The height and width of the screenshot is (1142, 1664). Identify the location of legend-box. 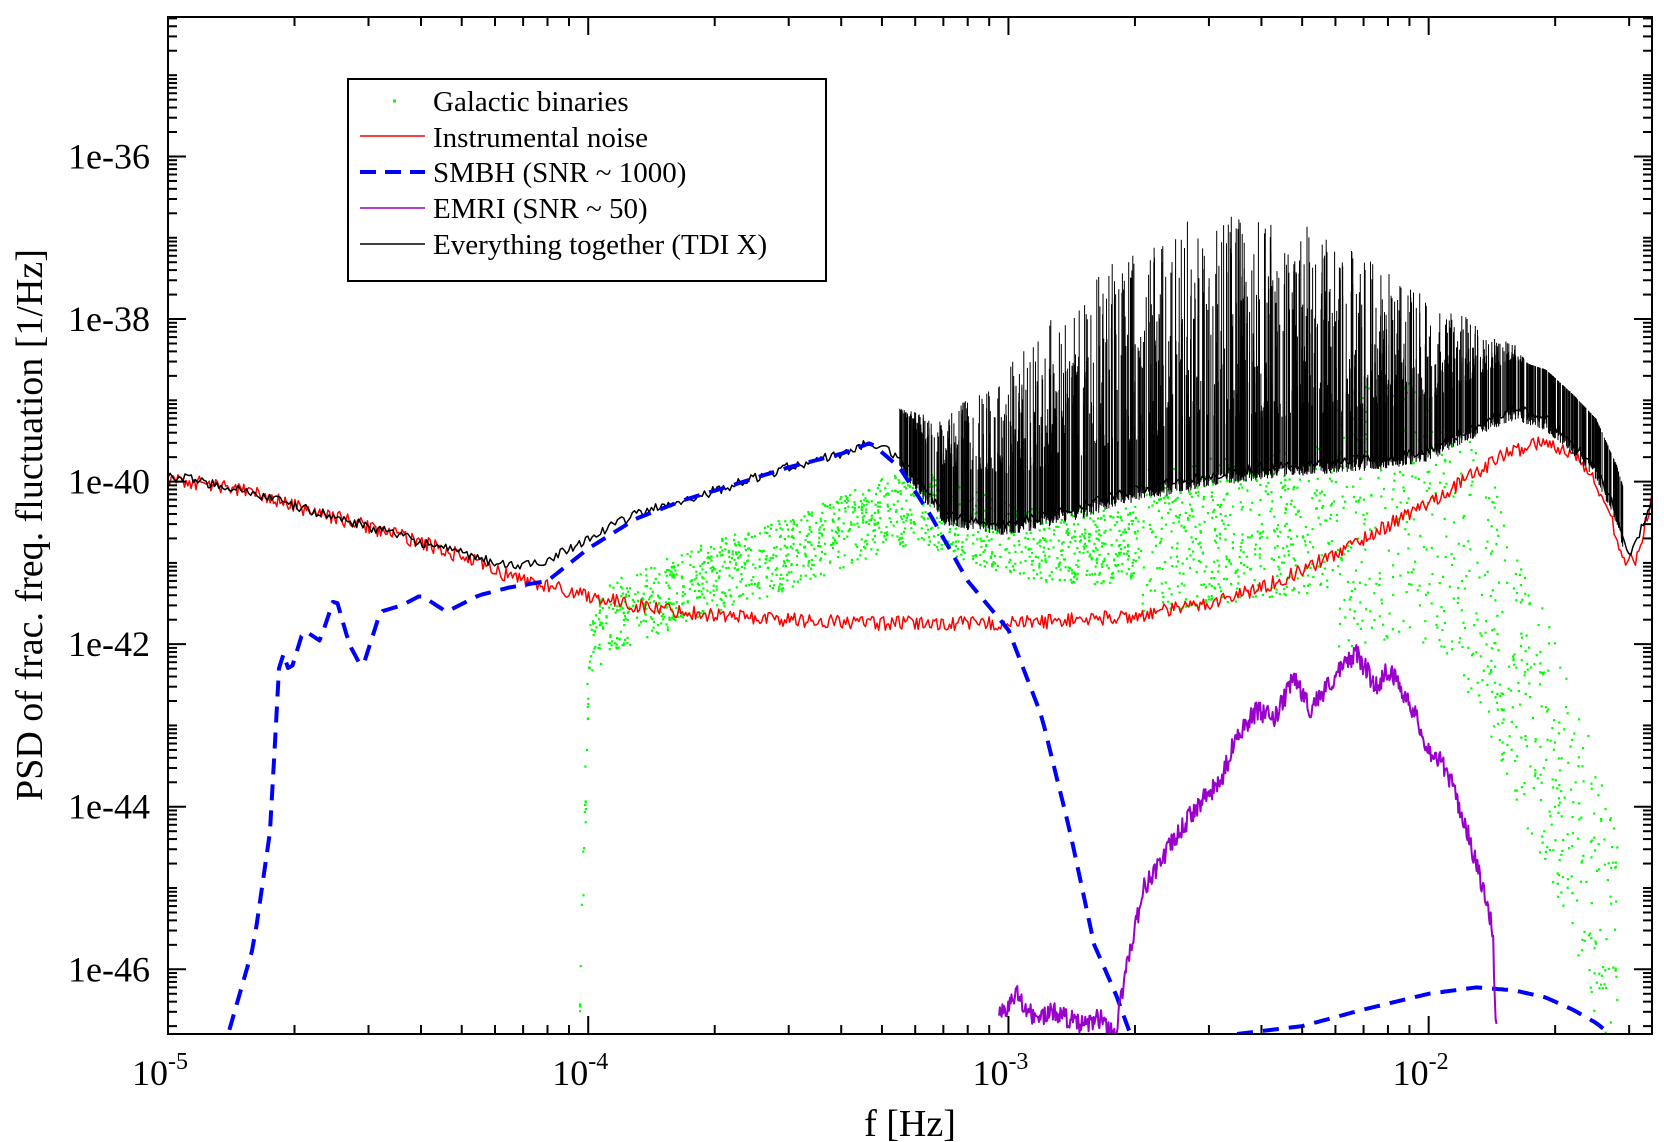
(587, 180).